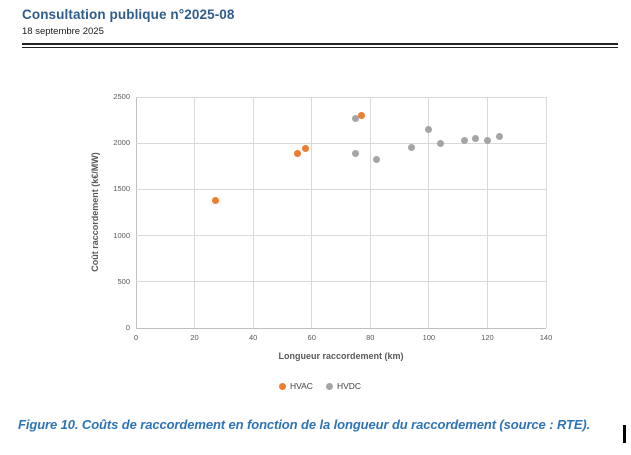  I want to click on x-axis-title: Longueur raccordement (km), so click(341, 356).